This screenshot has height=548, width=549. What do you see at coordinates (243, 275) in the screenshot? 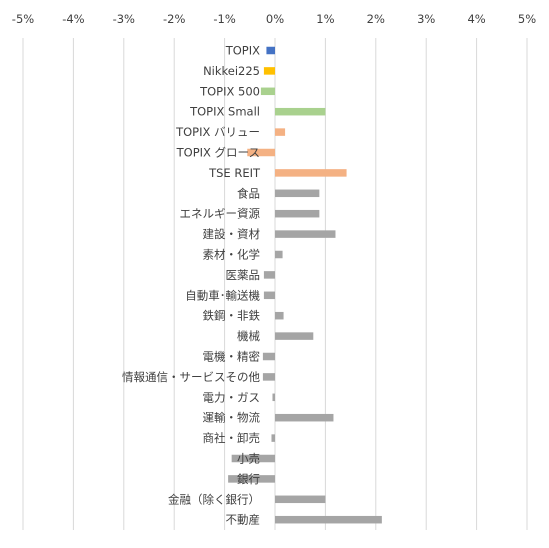
I see `category-label: 医薬品` at bounding box center [243, 275].